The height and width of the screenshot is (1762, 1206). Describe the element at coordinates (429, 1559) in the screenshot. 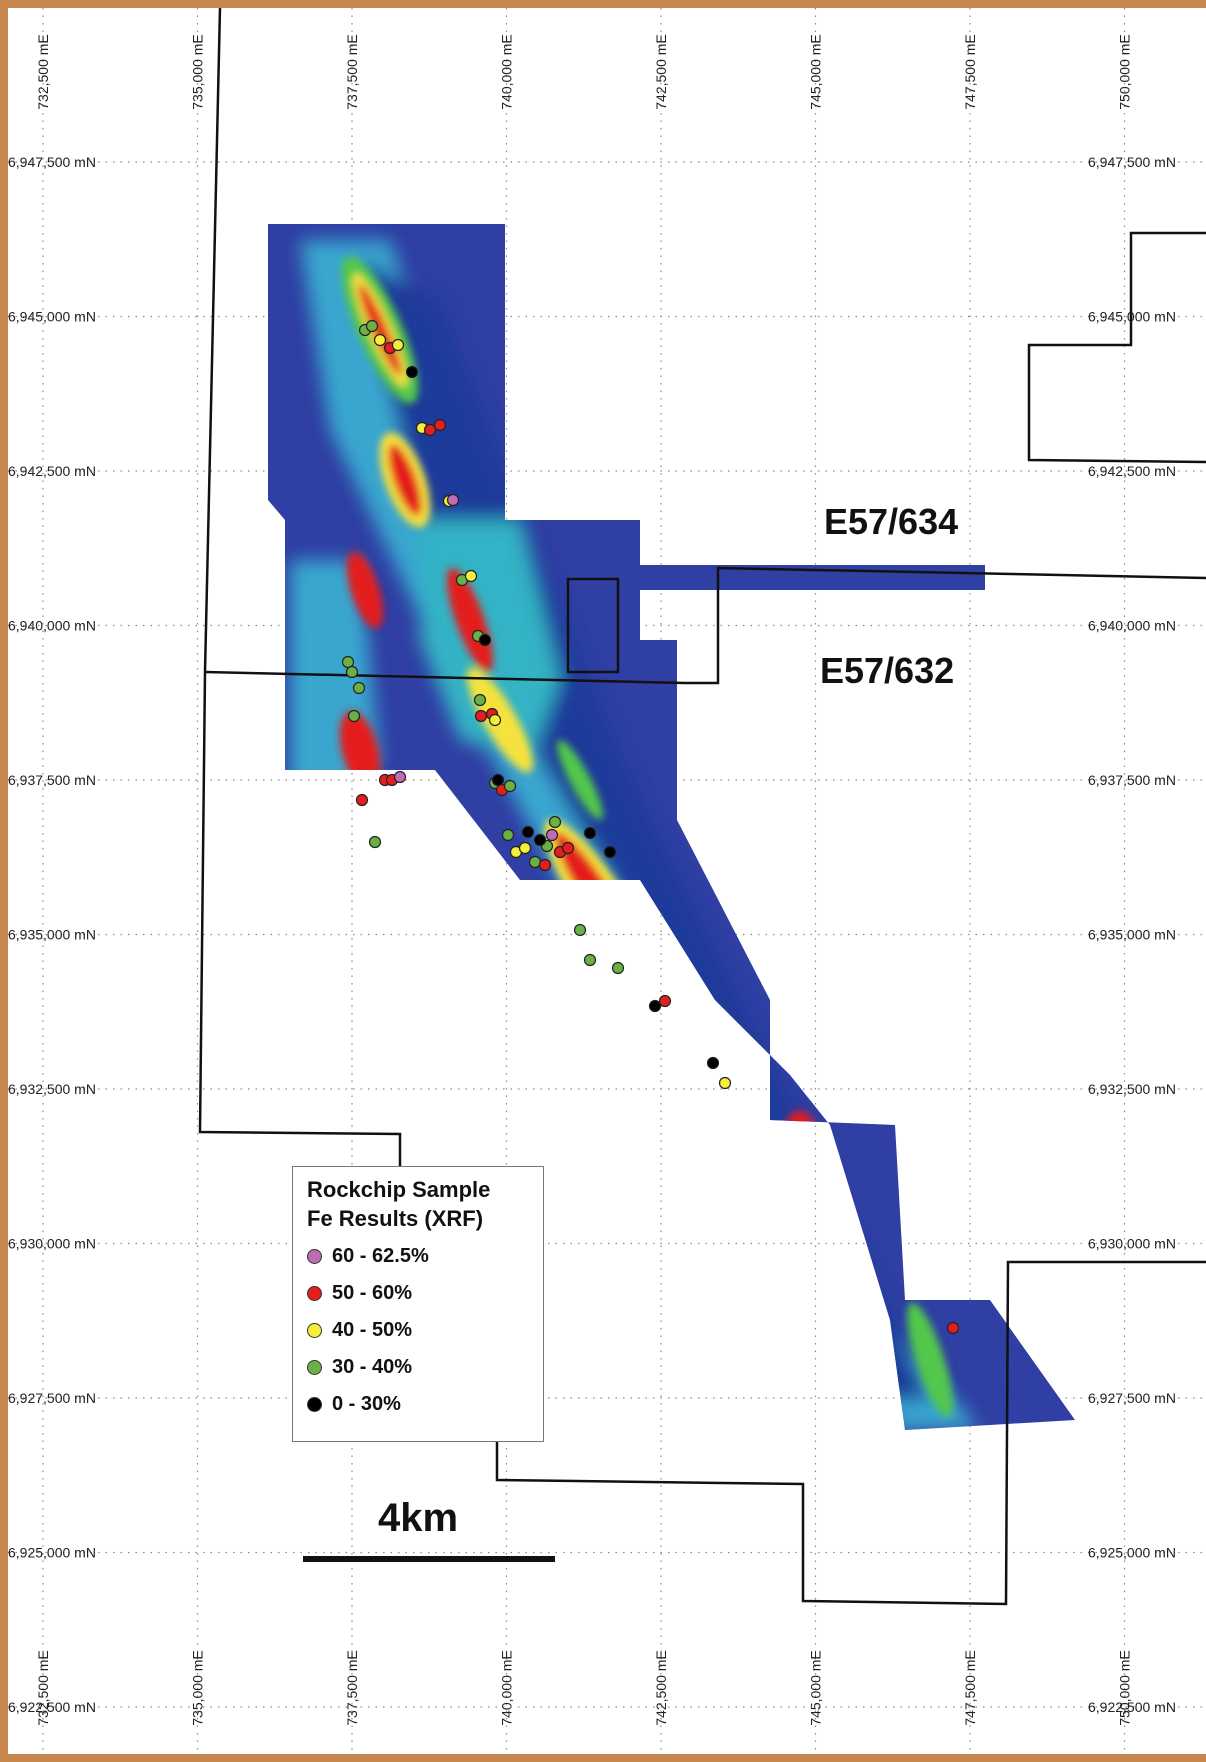

I see `scale-bar` at that location.